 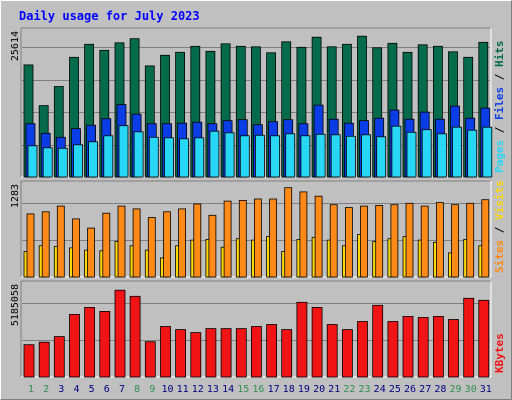 I want to click on x-label-day-13: 13, so click(x=213, y=389).